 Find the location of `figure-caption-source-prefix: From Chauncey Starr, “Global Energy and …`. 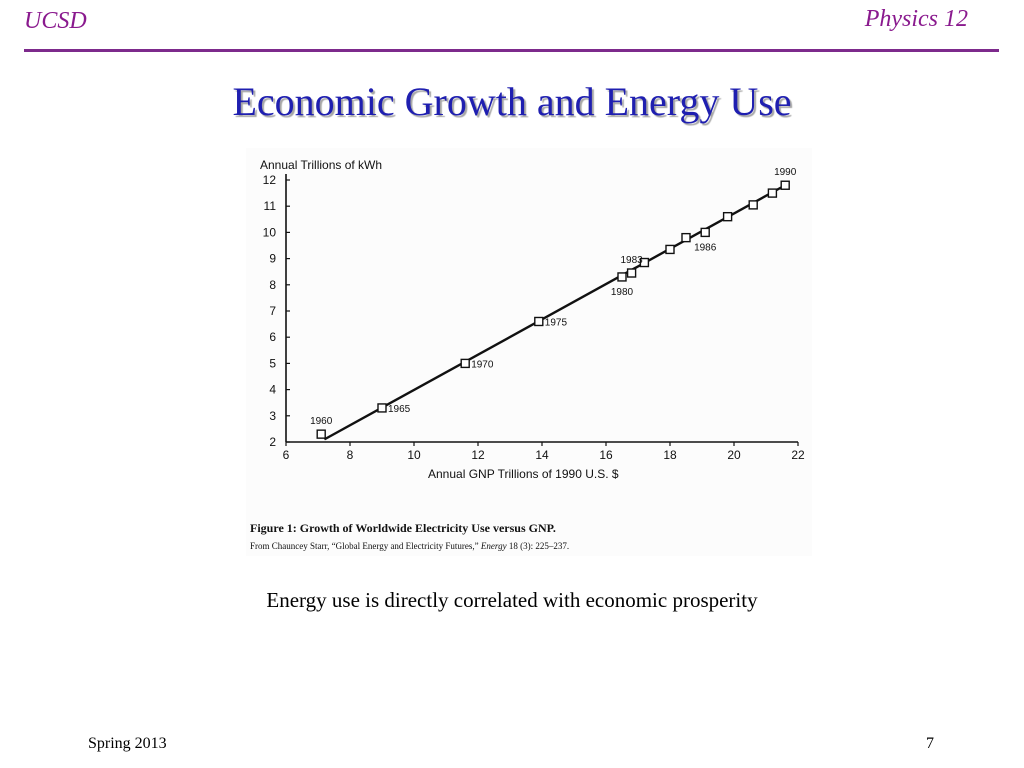

figure-caption-source-prefix: From Chauncey Starr, “Global Energy and … is located at coordinates (364, 546).